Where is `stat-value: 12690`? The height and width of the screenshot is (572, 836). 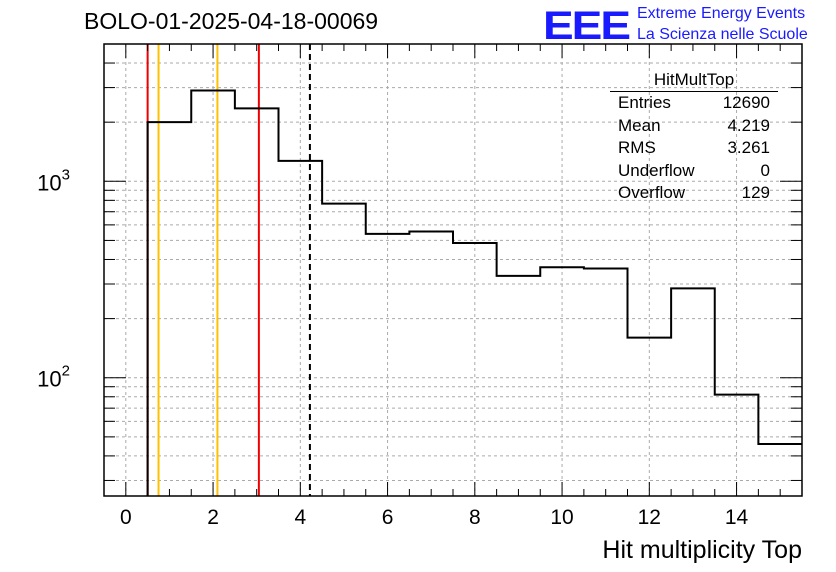
stat-value: 12690 is located at coordinates (746, 102).